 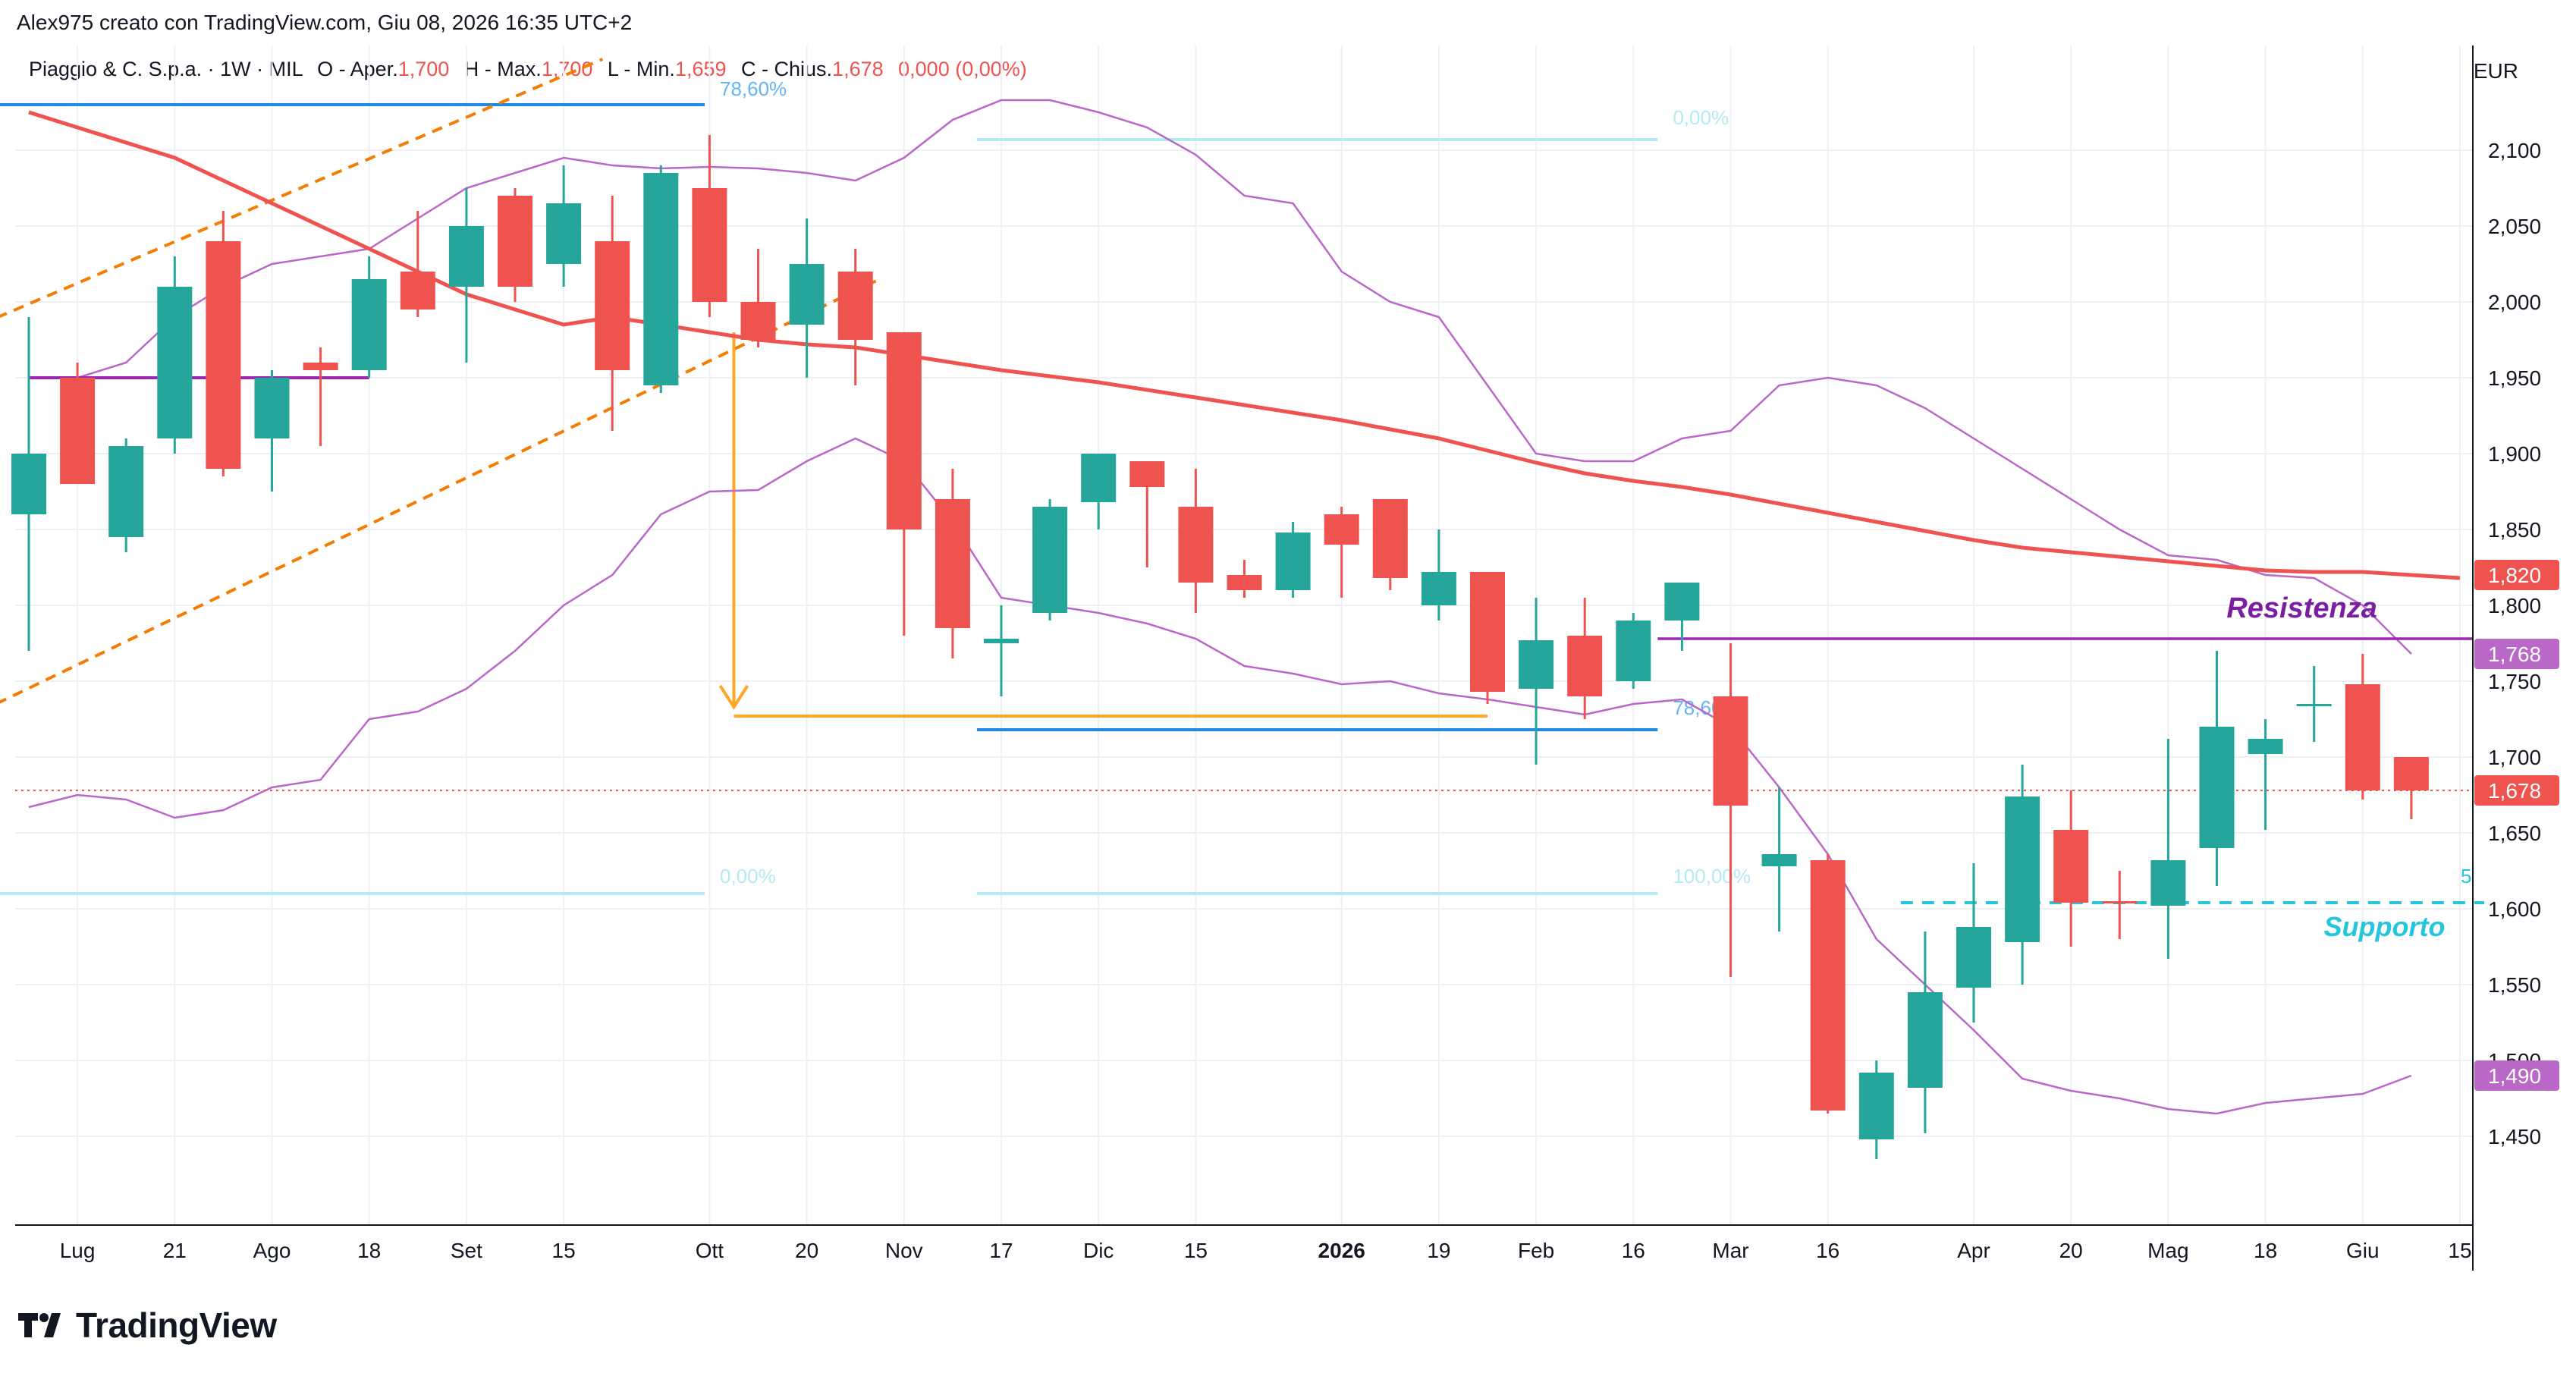 What do you see at coordinates (175, 1250) in the screenshot?
I see `x-tick-label: 21` at bounding box center [175, 1250].